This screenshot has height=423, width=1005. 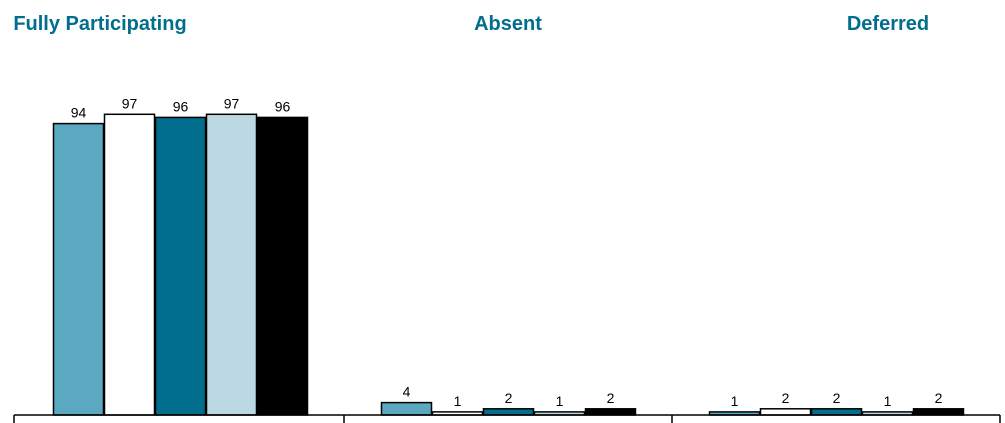 I want to click on x-axis, so click(x=507, y=418).